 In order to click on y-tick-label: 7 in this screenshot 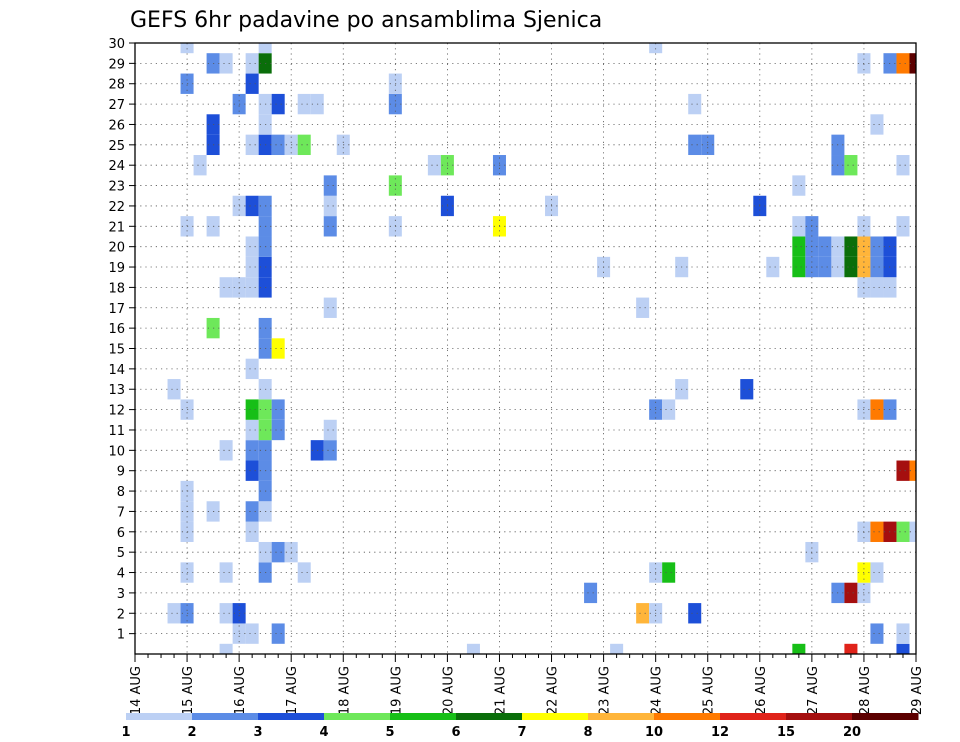, I will do `click(121, 512)`.